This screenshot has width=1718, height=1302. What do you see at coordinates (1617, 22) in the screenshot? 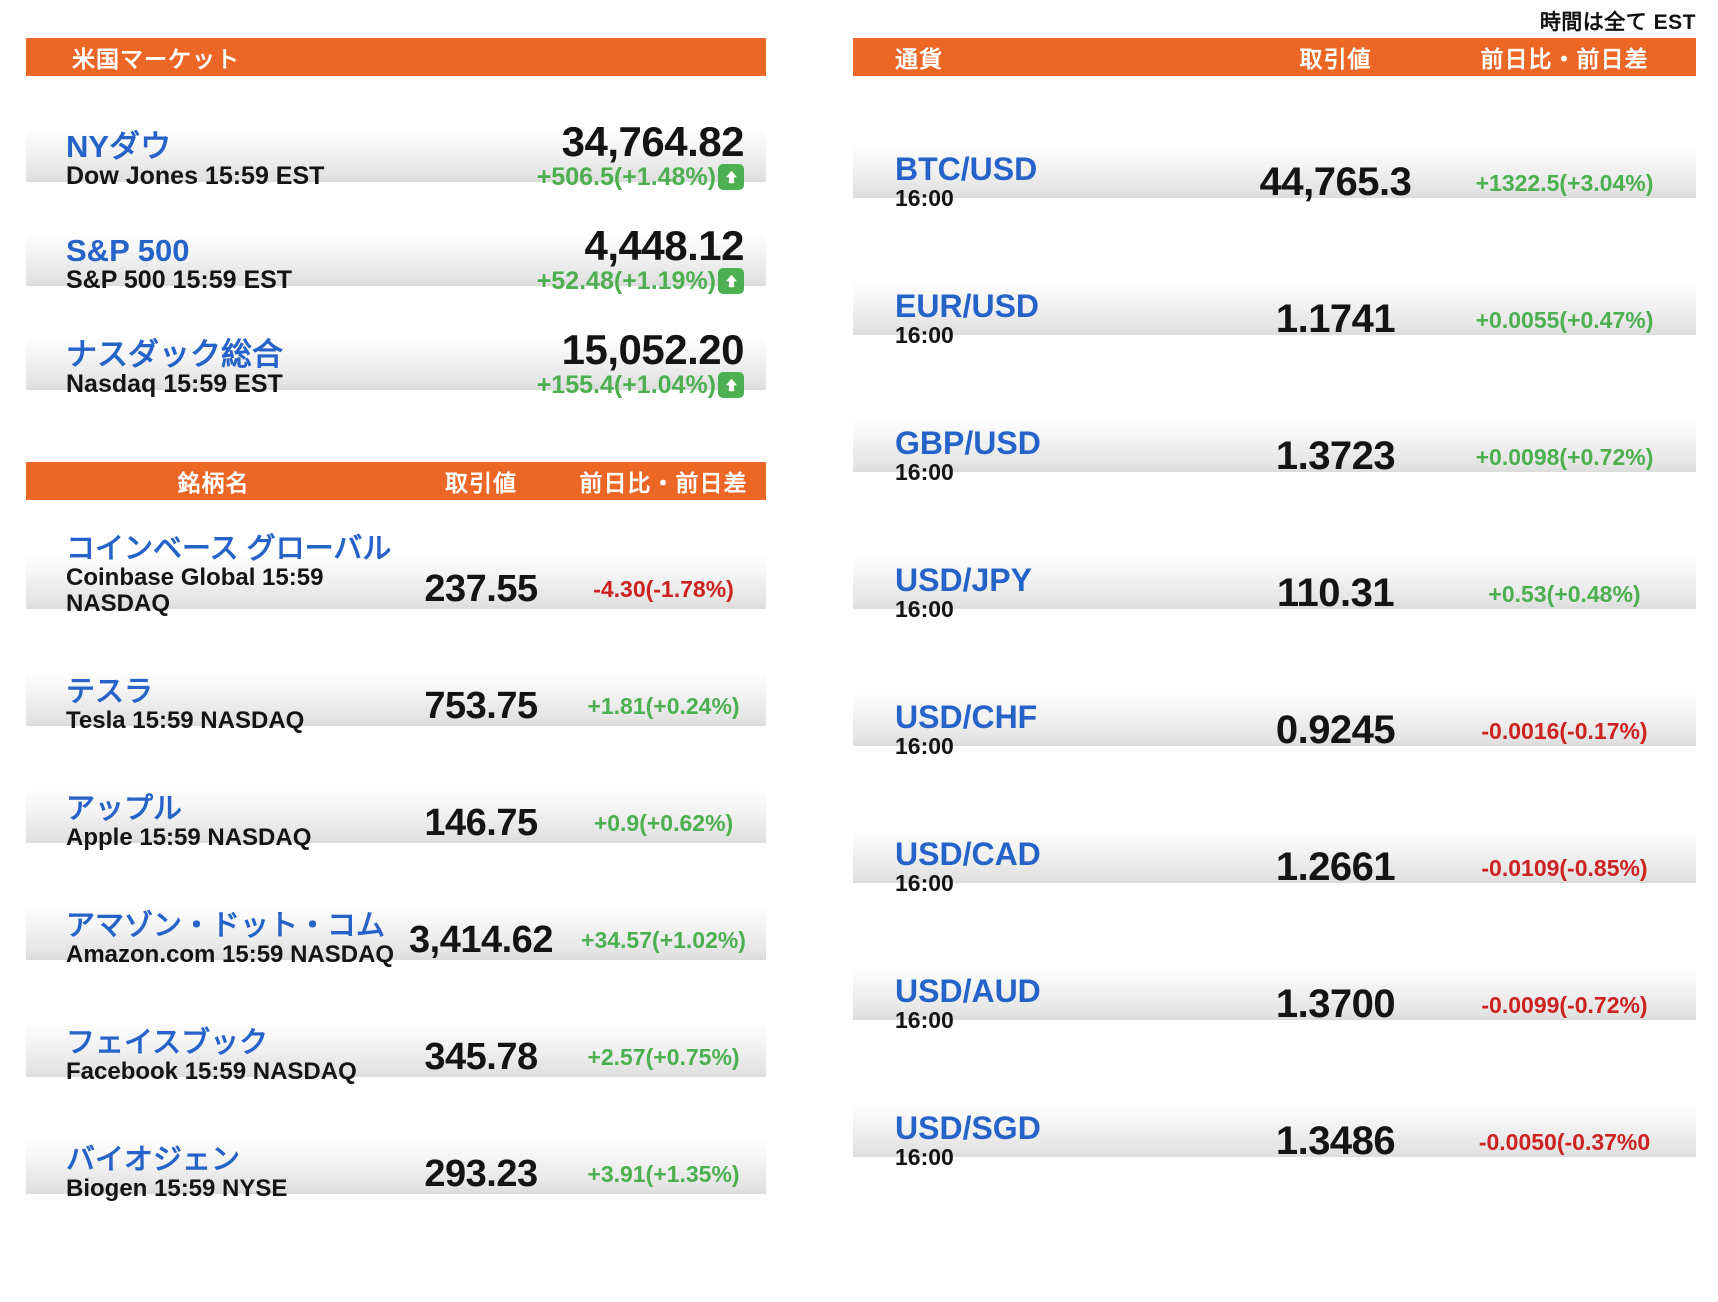
I see `timezone-note: 時間は全て EST` at bounding box center [1617, 22].